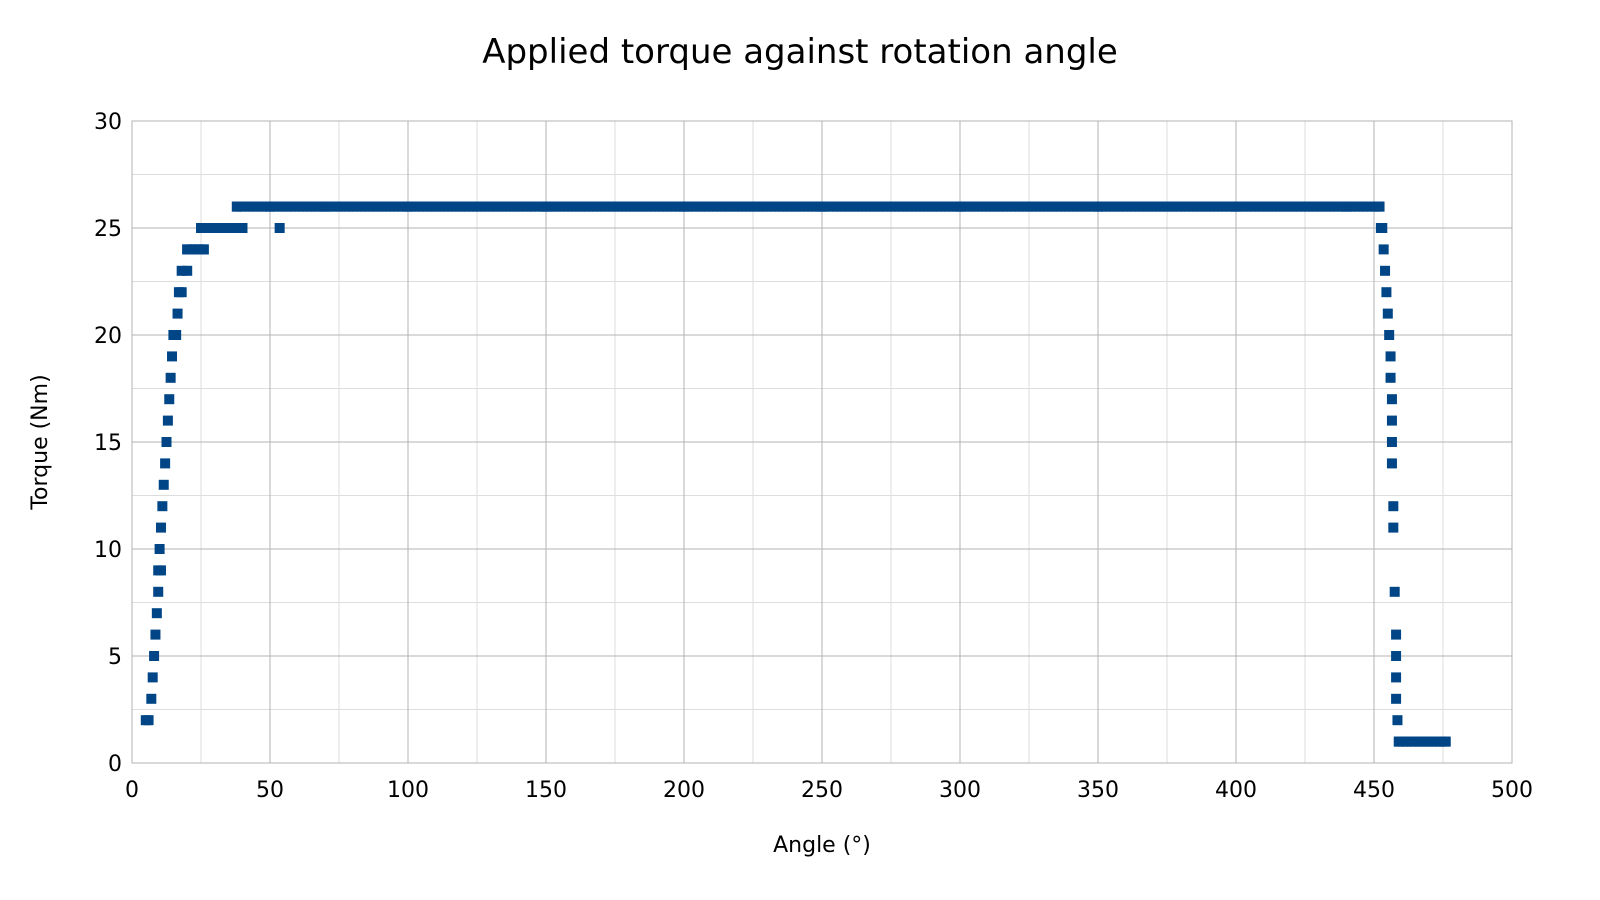 This screenshot has width=1600, height=900. I want to click on x-tick-label: 200, so click(684, 790).